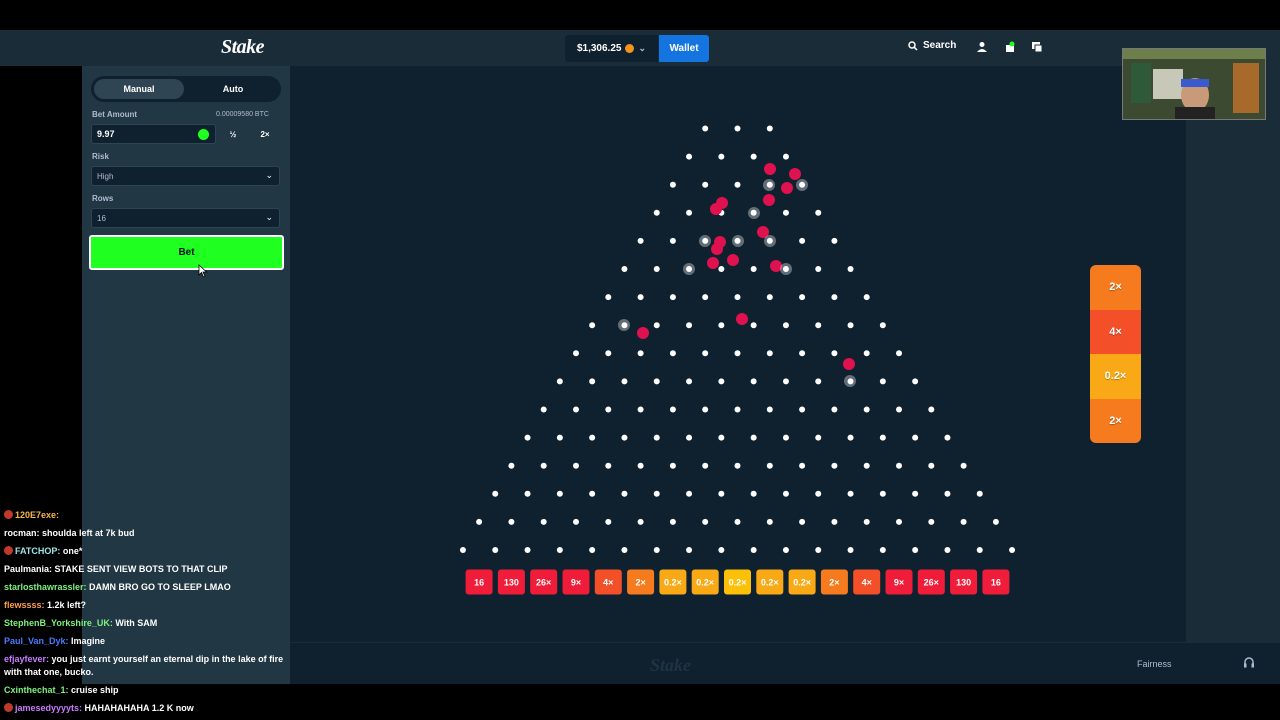 Image resolution: width=1280 pixels, height=720 pixels. Describe the element at coordinates (38, 551) in the screenshot. I see `chat-username: FATCHOP:` at that location.